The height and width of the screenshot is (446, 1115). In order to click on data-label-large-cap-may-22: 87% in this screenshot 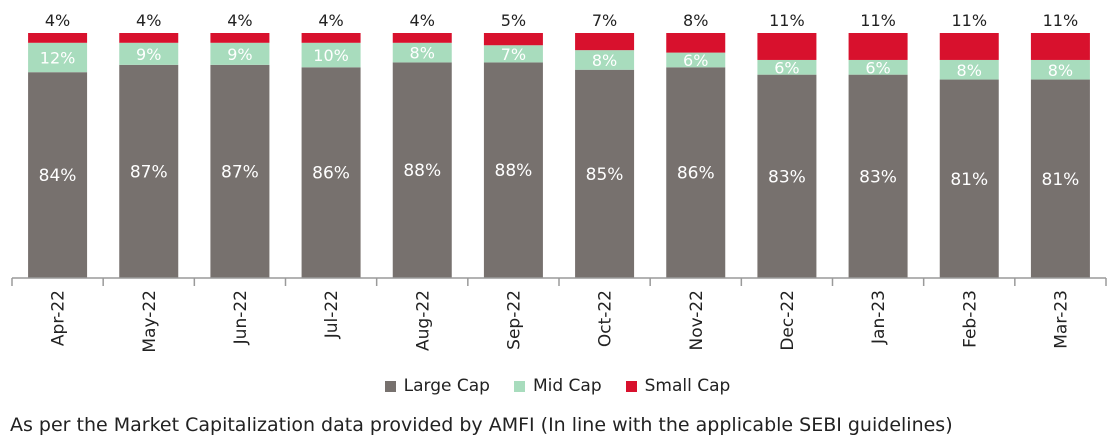, I will do `click(149, 172)`.